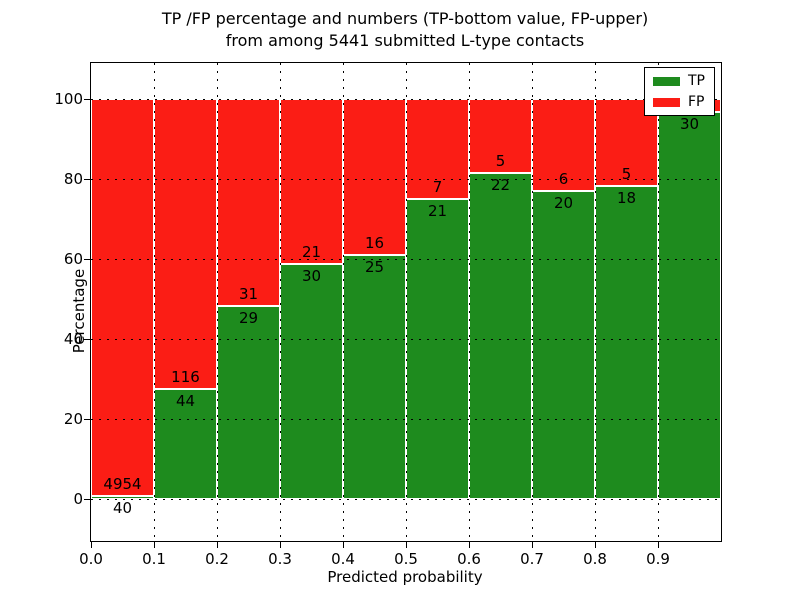 The height and width of the screenshot is (600, 800). I want to click on fp-count-label: 16, so click(374, 243).